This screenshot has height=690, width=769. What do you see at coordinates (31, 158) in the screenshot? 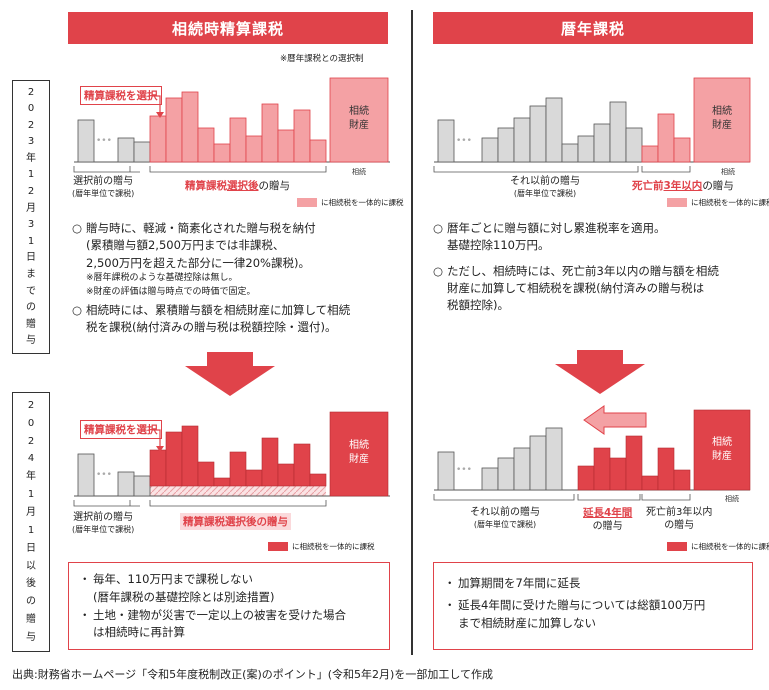
I see `period-2023-char: 年` at bounding box center [31, 158].